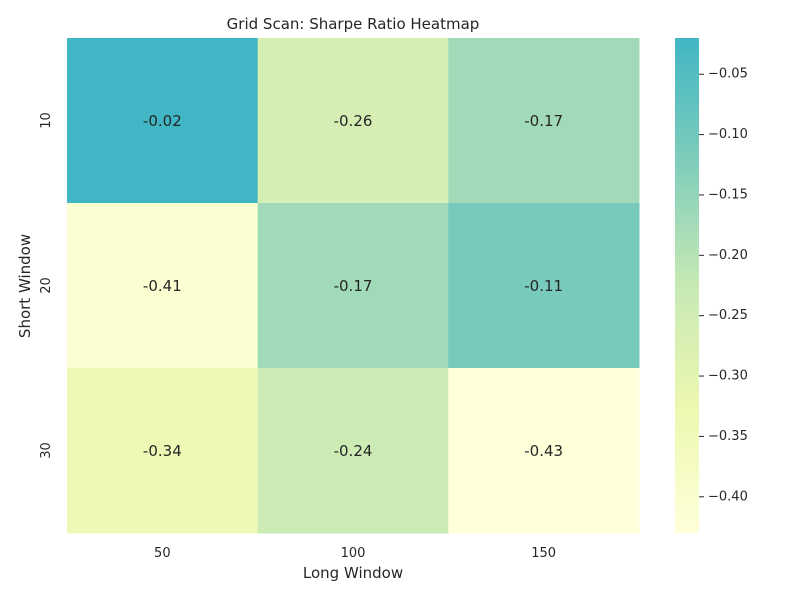 Image resolution: width=800 pixels, height=600 pixels. I want to click on cell-value-label: -0.02, so click(162, 121).